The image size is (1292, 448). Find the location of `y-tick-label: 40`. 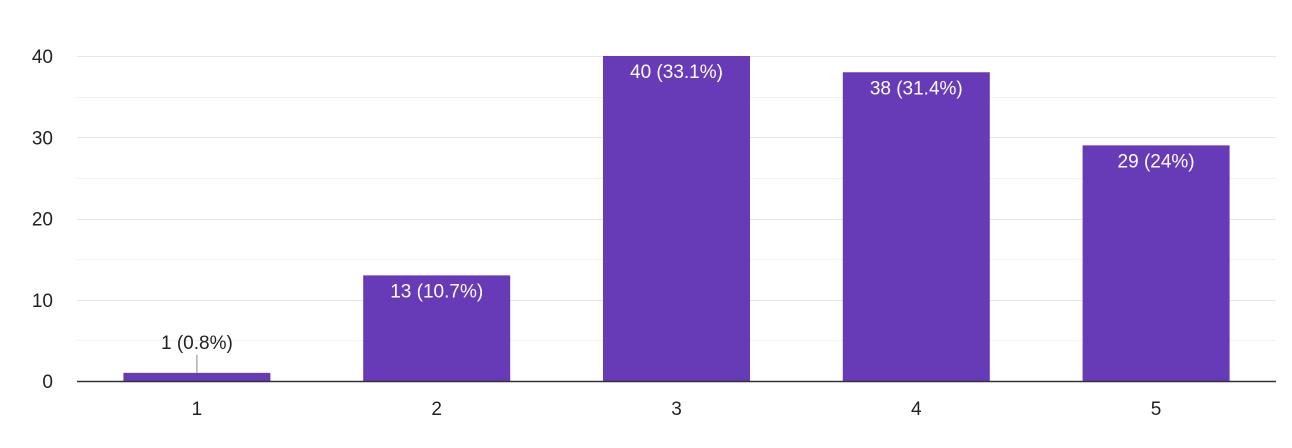

y-tick-label: 40 is located at coordinates (42, 57).